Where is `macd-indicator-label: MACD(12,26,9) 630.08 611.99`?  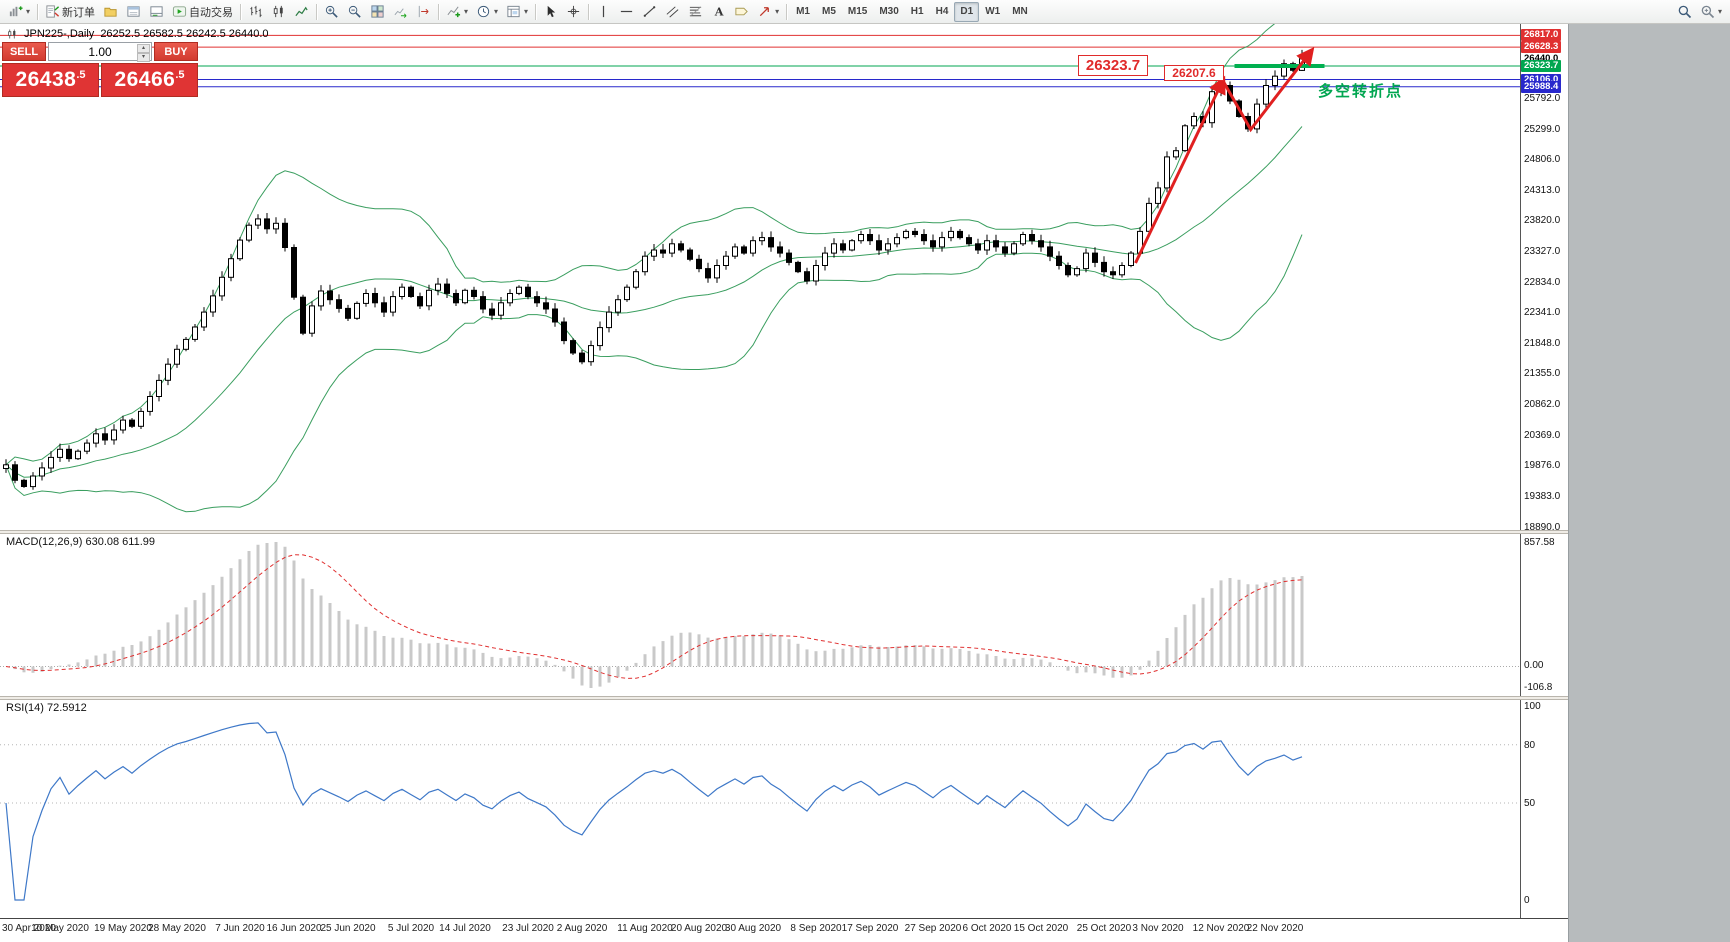
macd-indicator-label: MACD(12,26,9) 630.08 611.99 is located at coordinates (80, 542).